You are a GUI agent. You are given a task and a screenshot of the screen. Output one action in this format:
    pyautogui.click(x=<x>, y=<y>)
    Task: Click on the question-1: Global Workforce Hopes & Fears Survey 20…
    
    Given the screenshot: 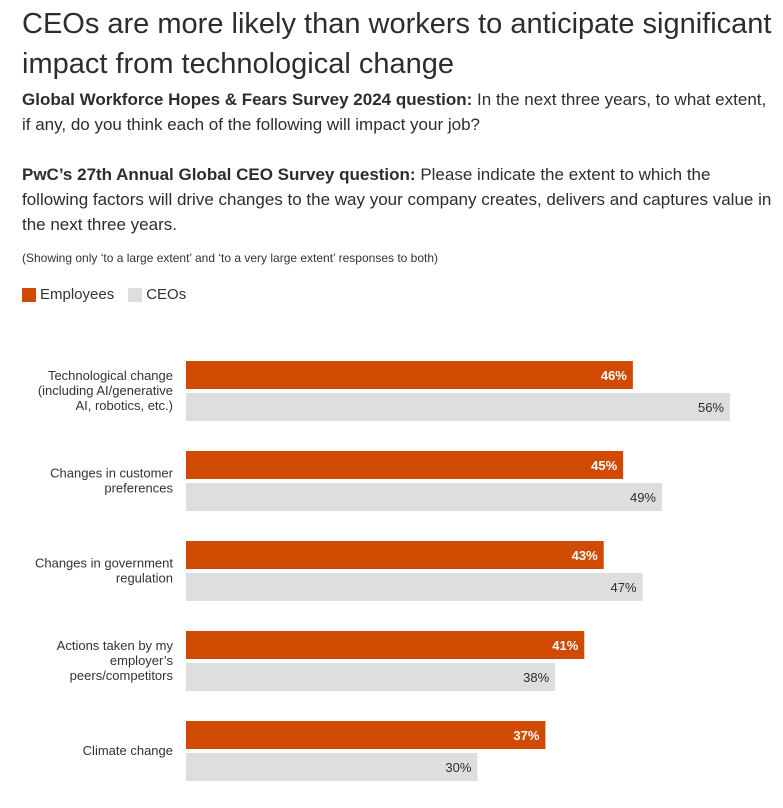 What is the action you would take?
    pyautogui.click(x=399, y=112)
    